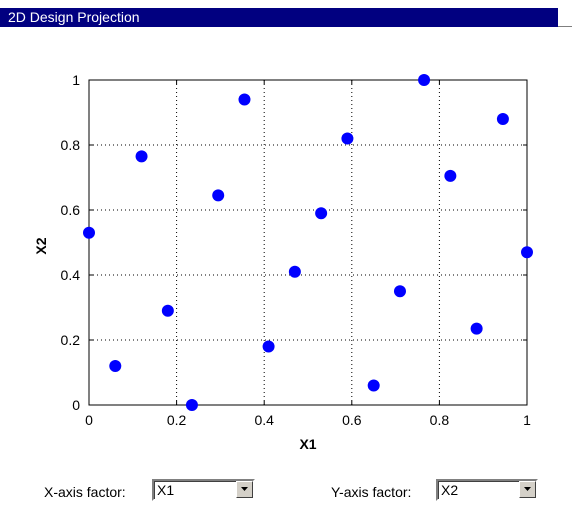  Describe the element at coordinates (76, 80) in the screenshot. I see `y-tick-label: 1` at that location.